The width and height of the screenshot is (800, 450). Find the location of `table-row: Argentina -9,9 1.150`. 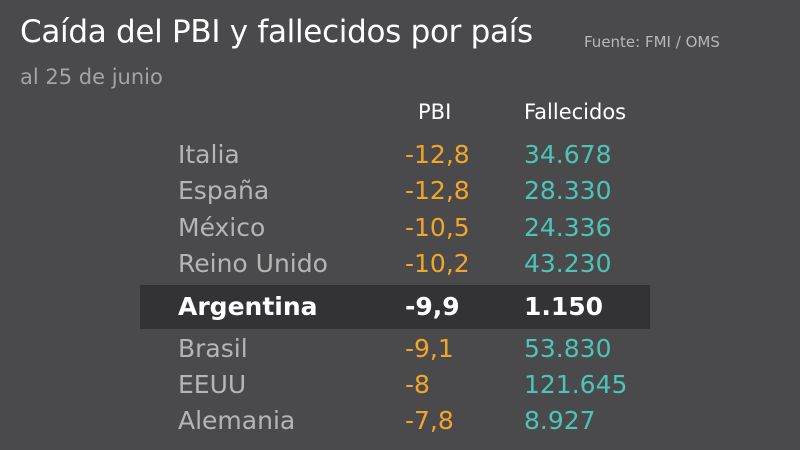

table-row: Argentina -9,9 1.150 is located at coordinates (400, 306).